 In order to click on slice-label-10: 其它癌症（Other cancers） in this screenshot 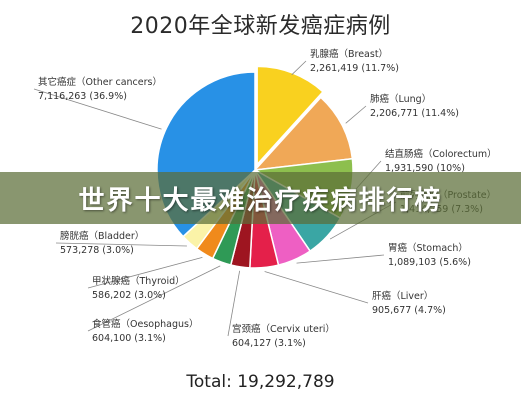, I will do `click(100, 82)`.